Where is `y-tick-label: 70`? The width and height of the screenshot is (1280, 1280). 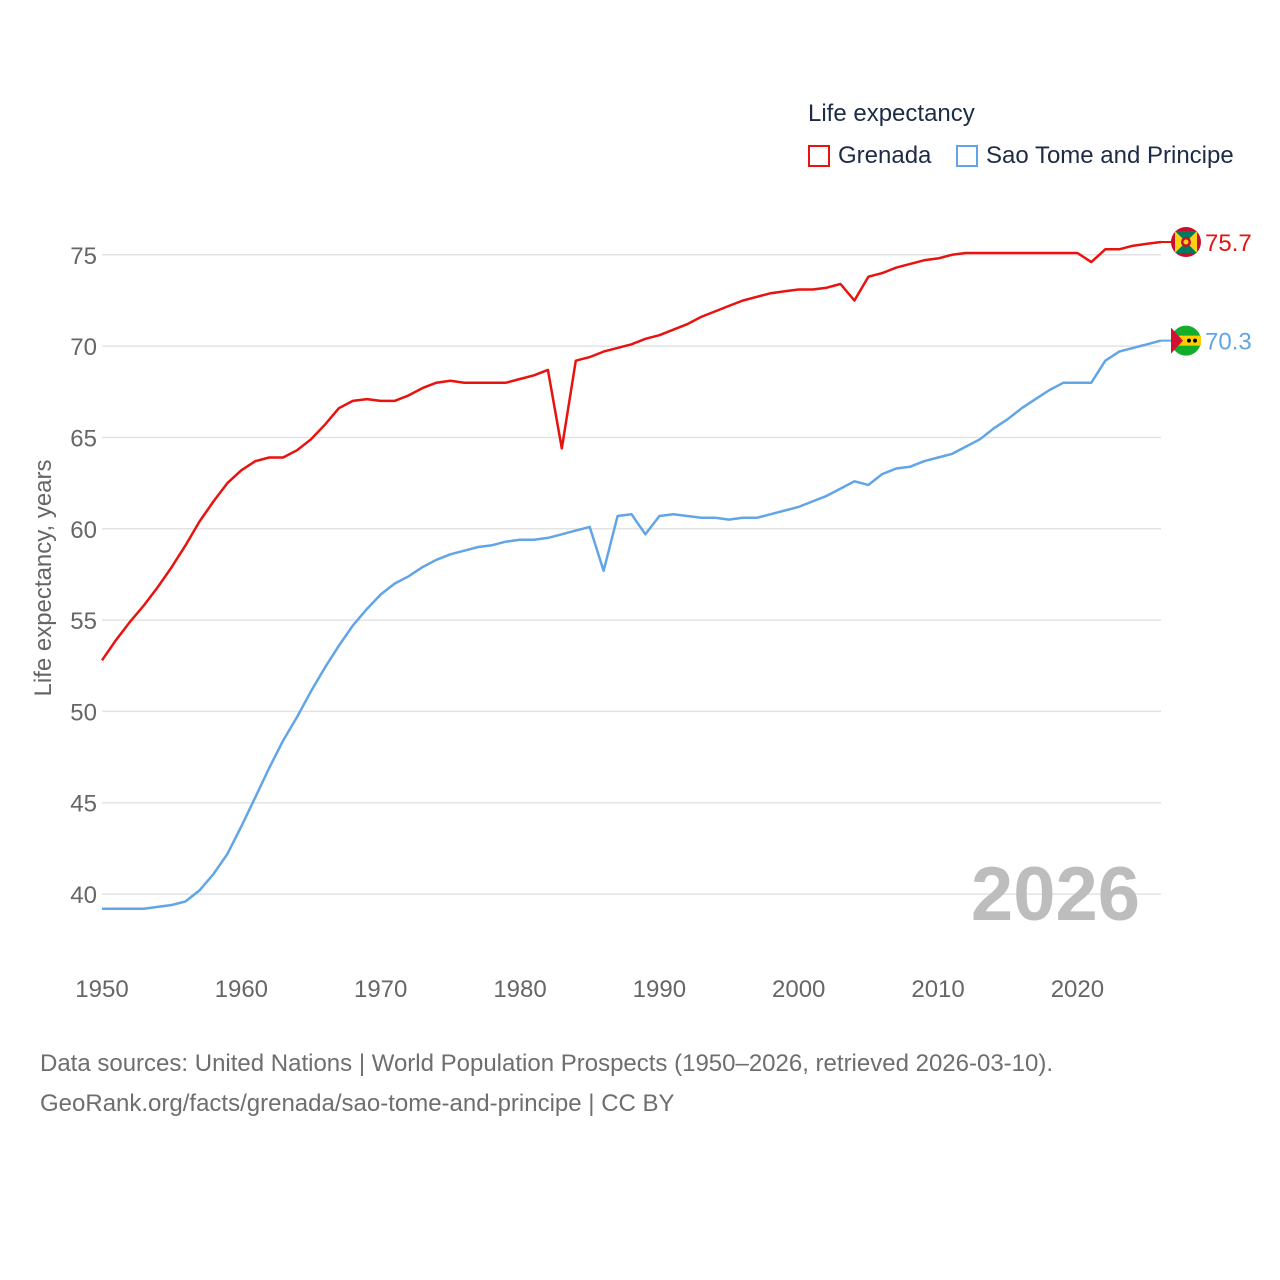 y-tick-label: 70 is located at coordinates (83, 347).